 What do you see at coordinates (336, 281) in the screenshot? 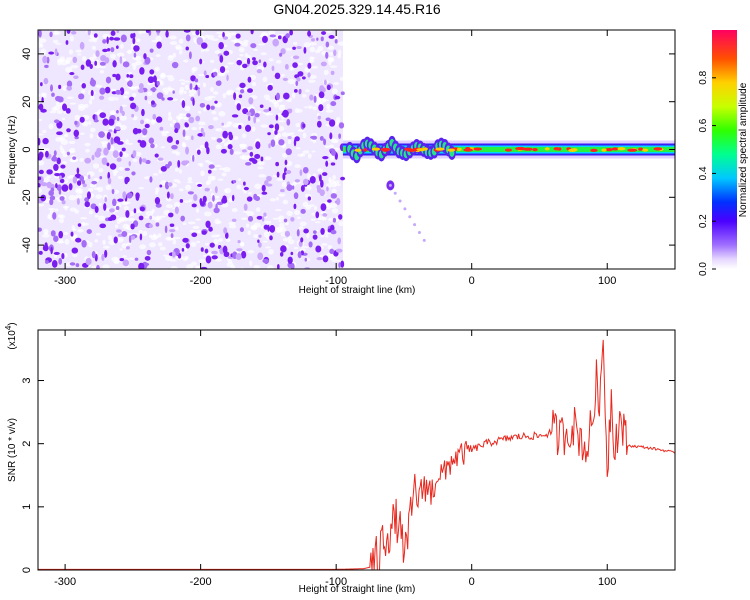
I see `x-tick-label: -100` at bounding box center [336, 281].